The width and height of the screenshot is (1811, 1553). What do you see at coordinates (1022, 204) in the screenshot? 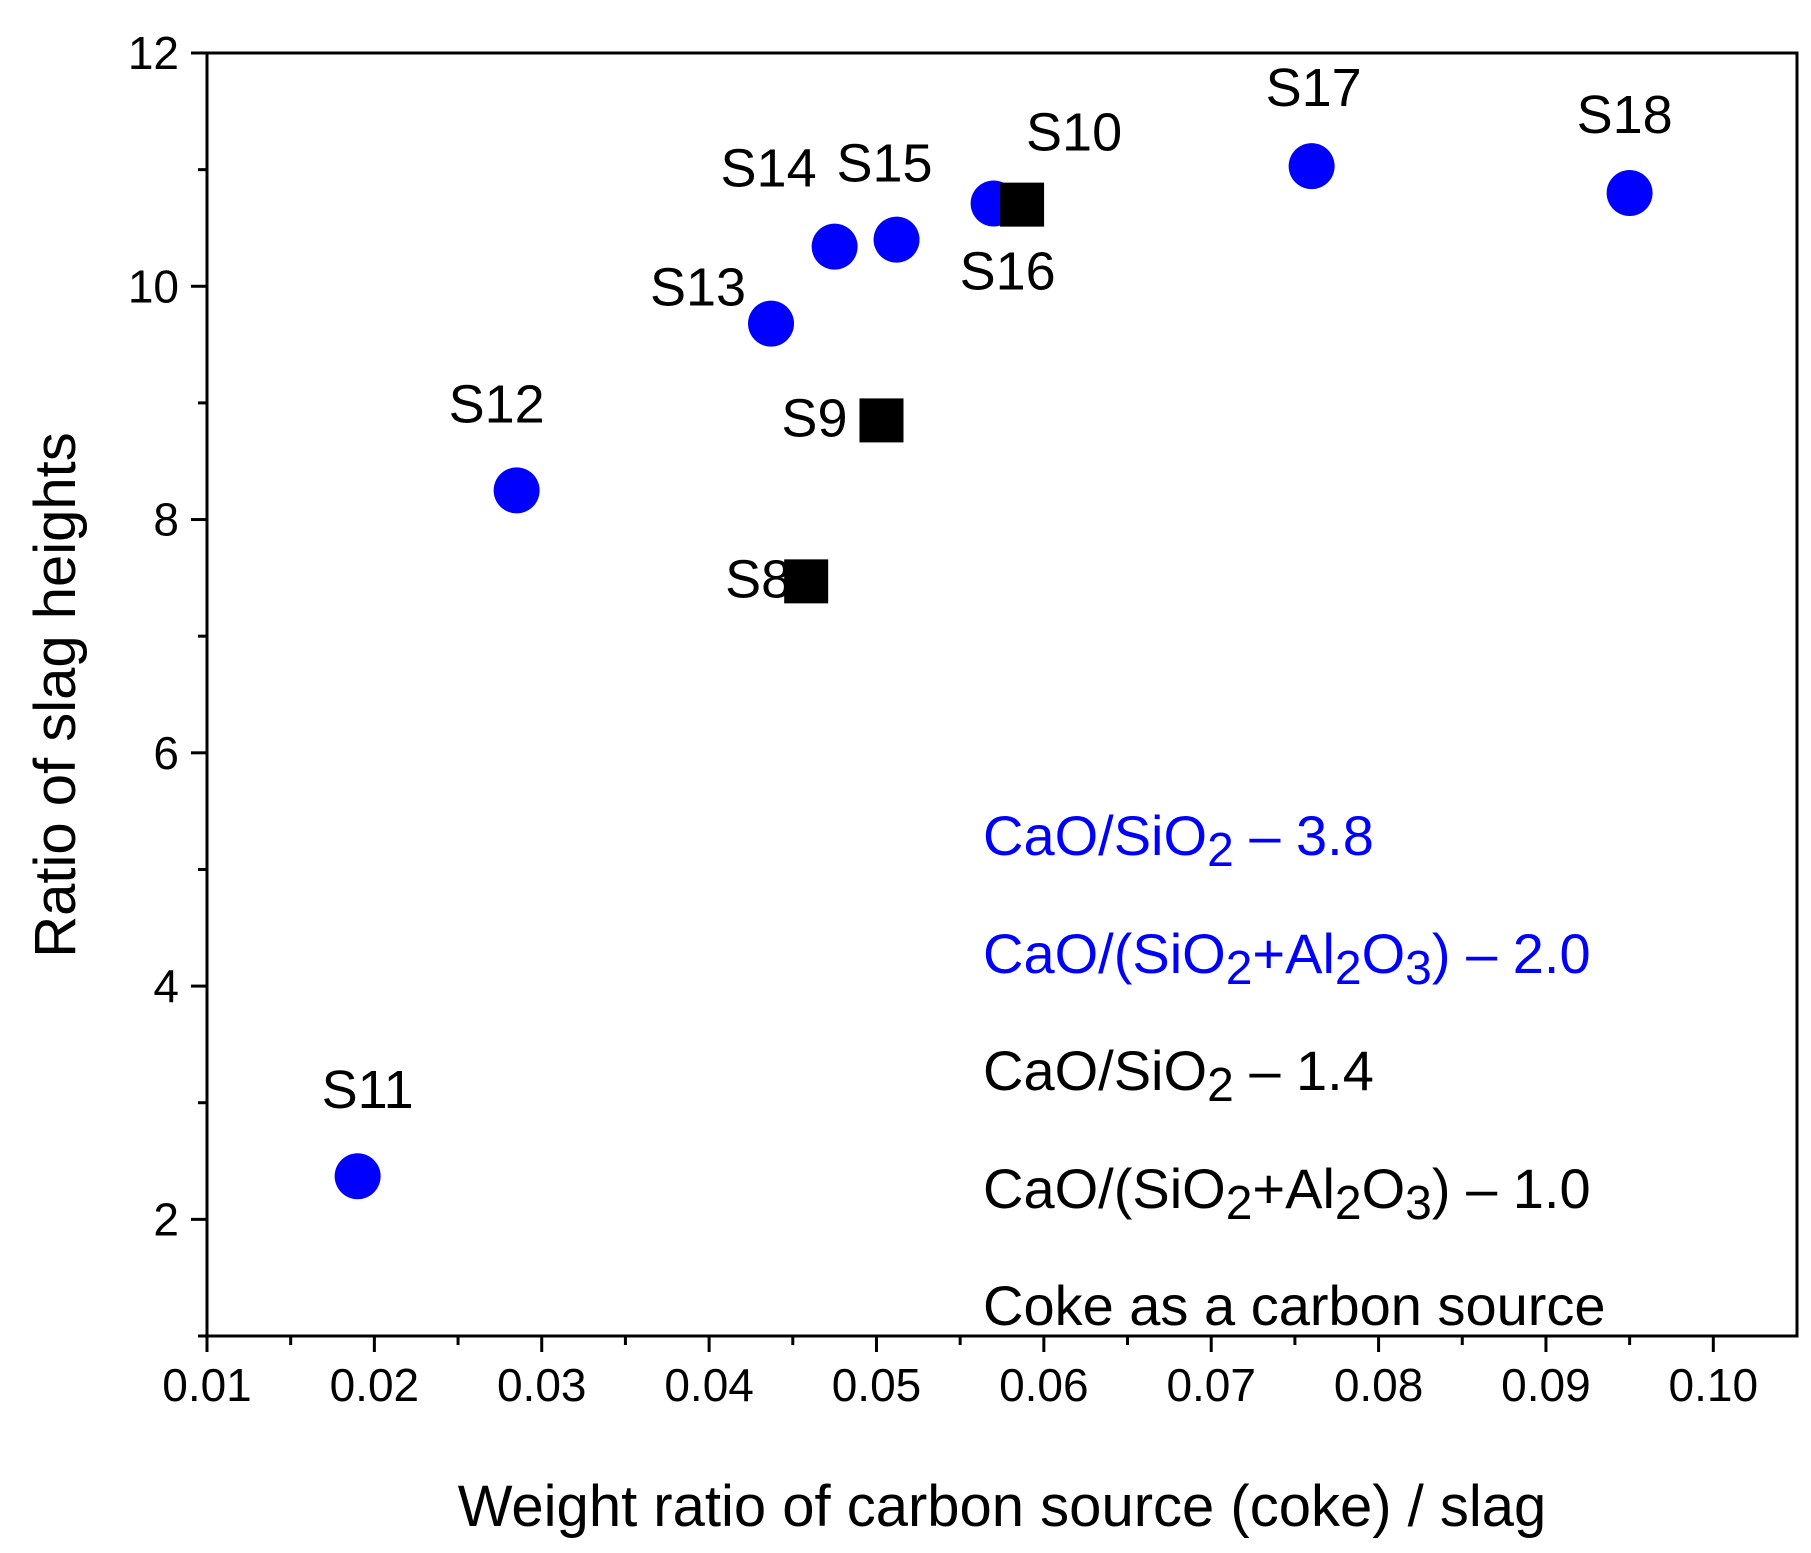
I see `point-marker-s10` at bounding box center [1022, 204].